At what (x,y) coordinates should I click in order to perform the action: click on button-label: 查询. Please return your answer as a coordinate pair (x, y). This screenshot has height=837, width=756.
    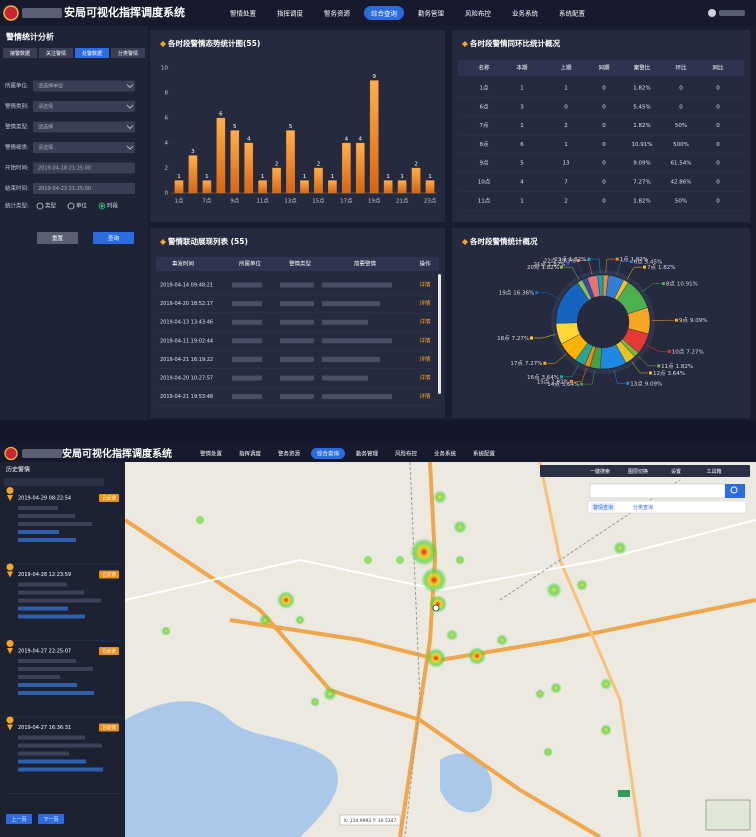
    Looking at the image, I should click on (114, 238).